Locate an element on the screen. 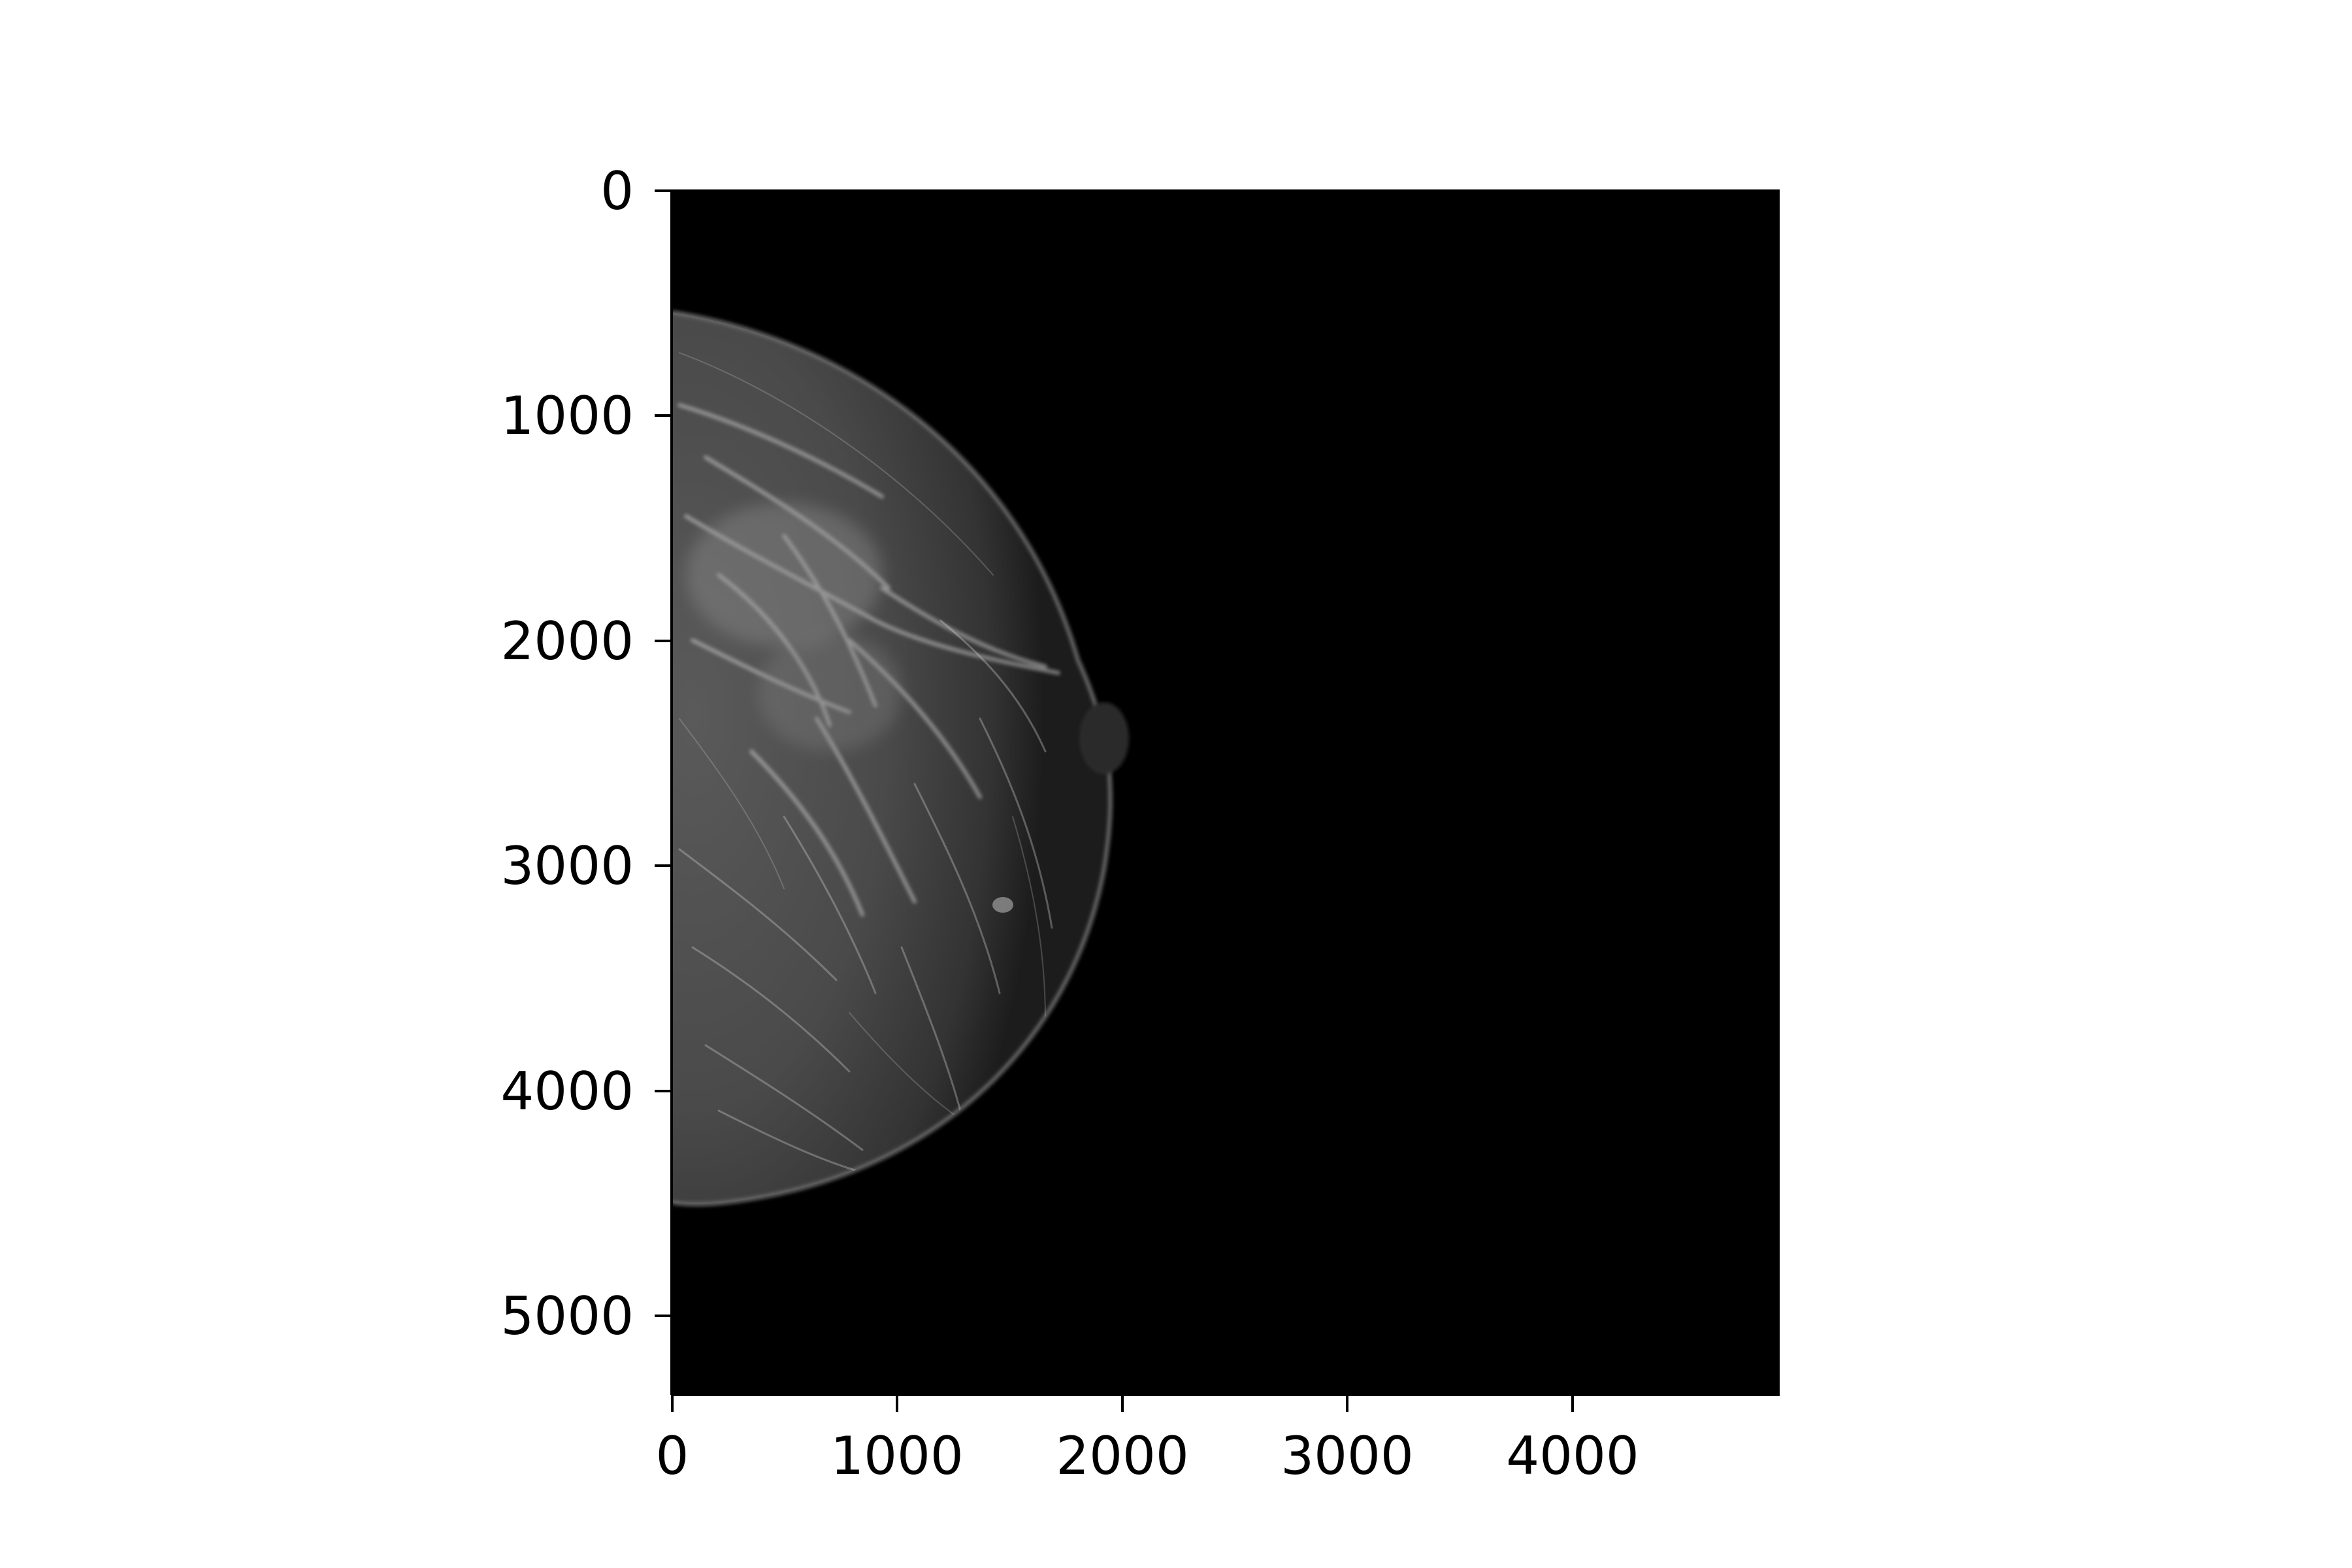  y-axis: 0 1000 2000 3000 4000 5000 is located at coordinates (586, 754).